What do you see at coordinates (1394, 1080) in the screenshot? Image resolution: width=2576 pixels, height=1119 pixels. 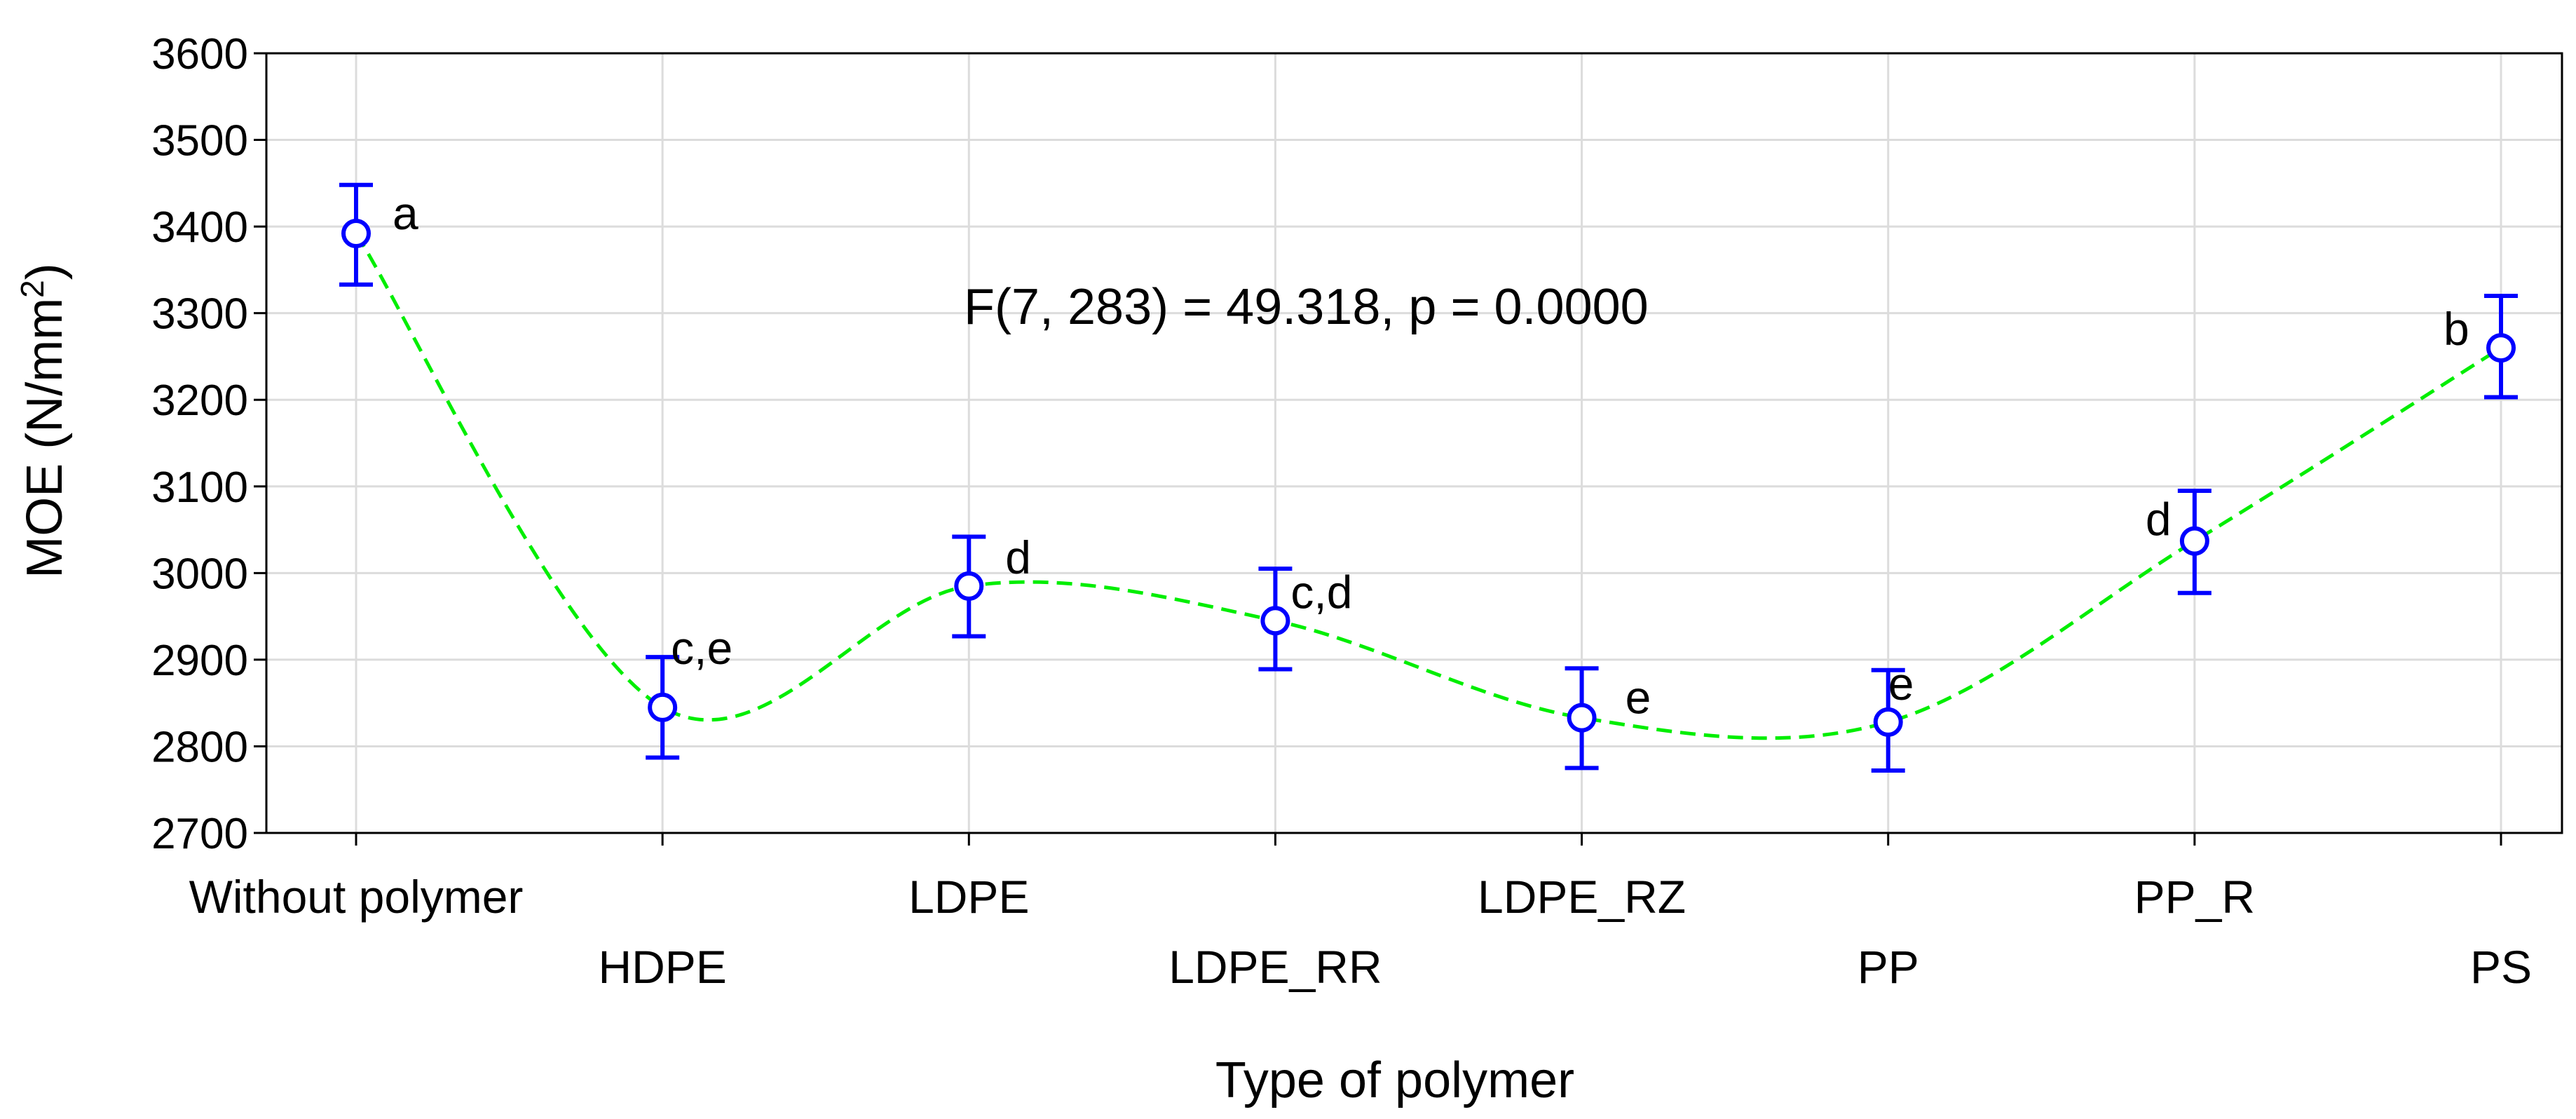 I see `x-axis-title: Type of polymer` at bounding box center [1394, 1080].